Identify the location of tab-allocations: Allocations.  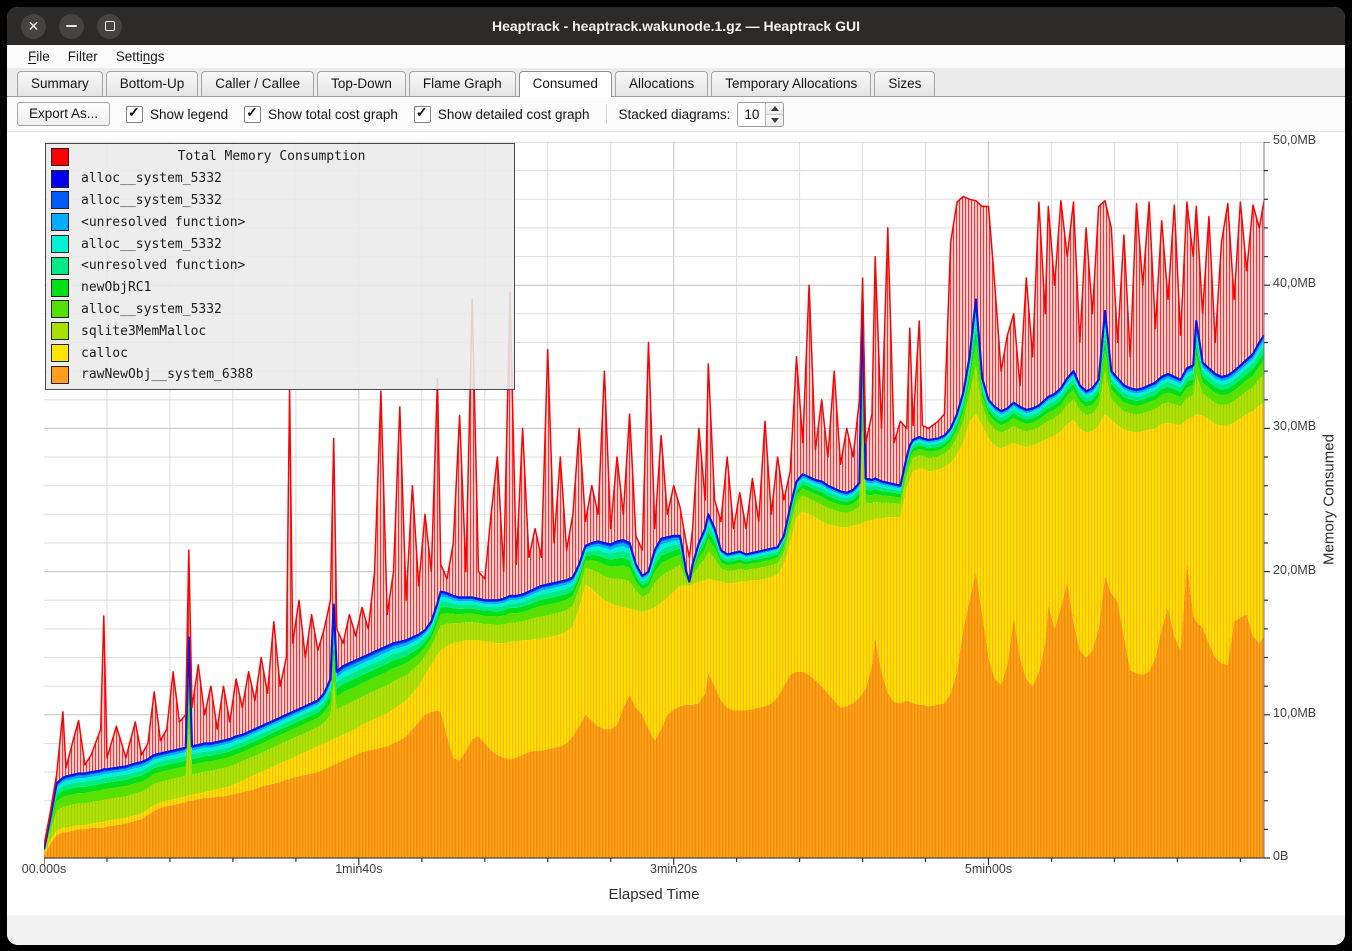
(661, 83).